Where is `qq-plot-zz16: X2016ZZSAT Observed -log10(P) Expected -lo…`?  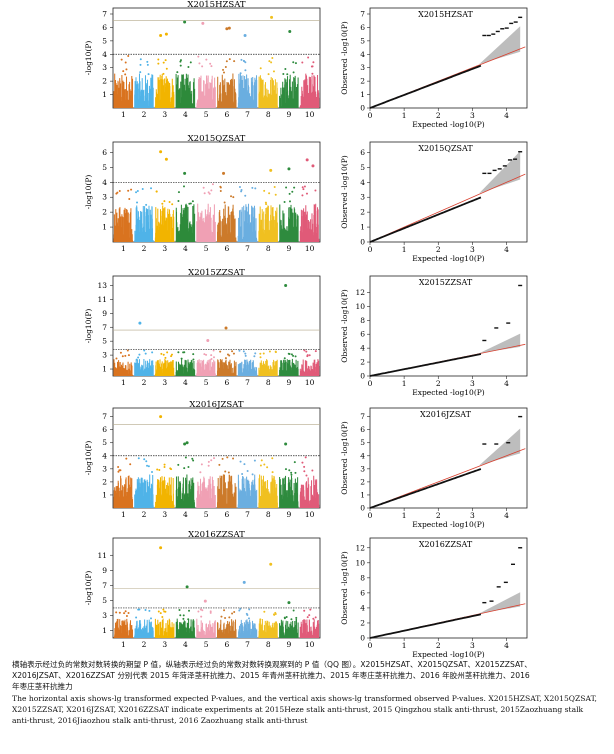
qq-plot-zz16: X2016ZZSAT Observed -log10(P) Expected -lo… is located at coordinates (434, 598).